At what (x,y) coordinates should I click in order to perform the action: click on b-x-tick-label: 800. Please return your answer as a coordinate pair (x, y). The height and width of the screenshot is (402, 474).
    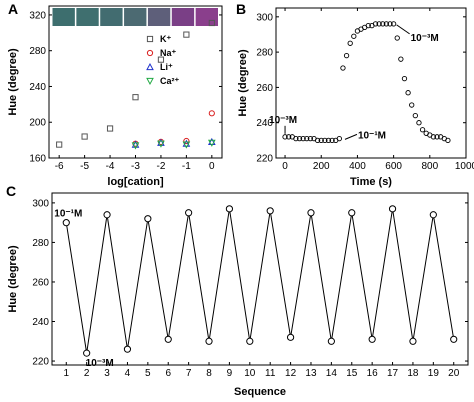
    Looking at the image, I should click on (429, 166).